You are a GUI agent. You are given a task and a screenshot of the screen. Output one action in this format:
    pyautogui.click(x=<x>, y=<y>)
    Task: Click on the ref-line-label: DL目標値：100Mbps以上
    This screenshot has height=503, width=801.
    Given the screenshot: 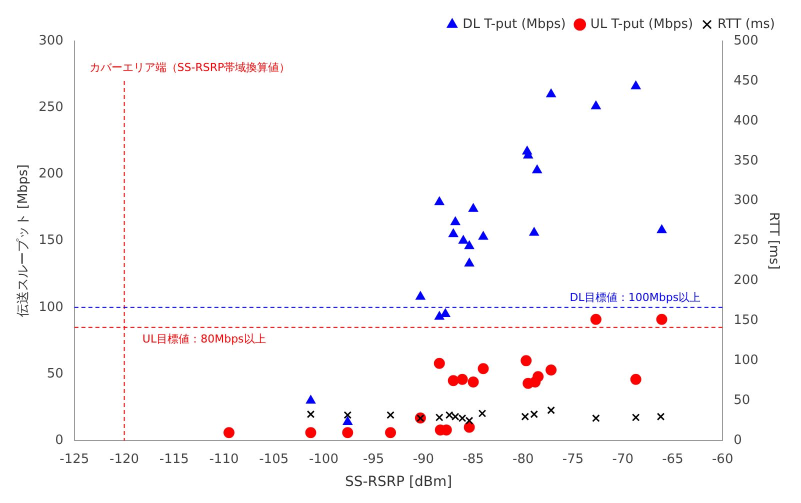 What is the action you would take?
    pyautogui.click(x=635, y=297)
    